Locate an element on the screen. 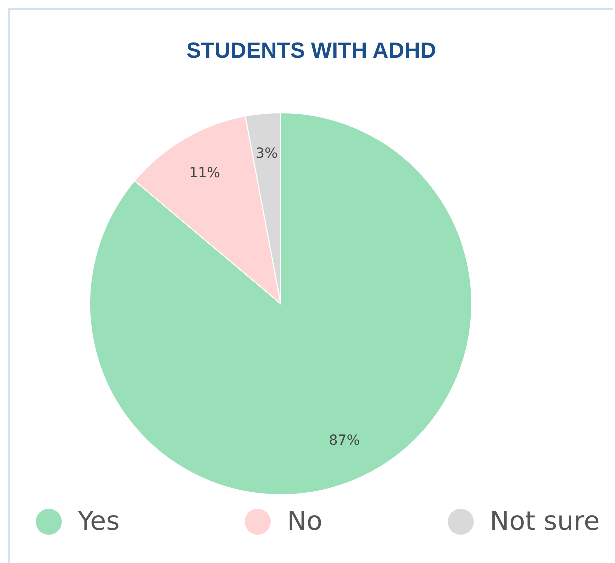 The image size is (615, 563). data-label: 87% is located at coordinates (344, 440).